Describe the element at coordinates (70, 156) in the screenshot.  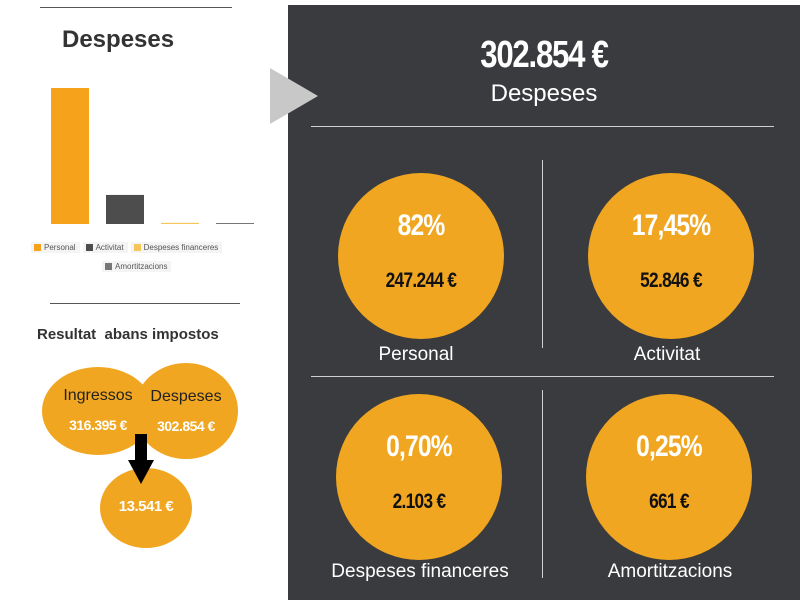
I see `bar-personal` at that location.